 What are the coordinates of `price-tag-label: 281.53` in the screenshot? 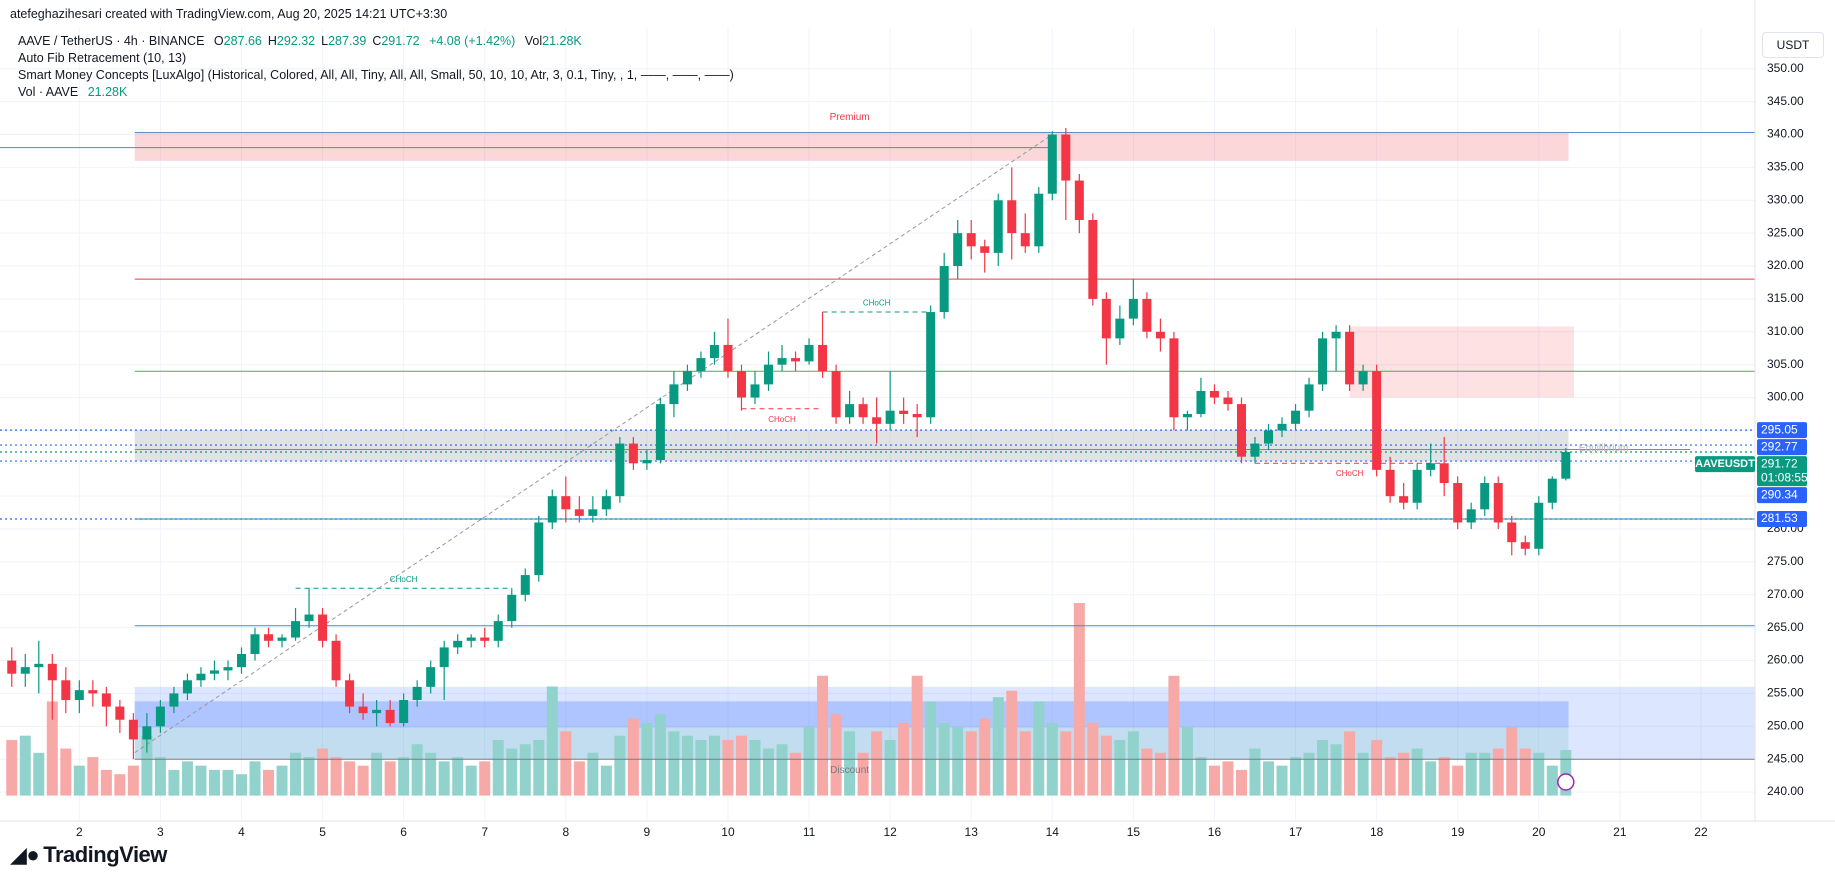 It's located at (1779, 518).